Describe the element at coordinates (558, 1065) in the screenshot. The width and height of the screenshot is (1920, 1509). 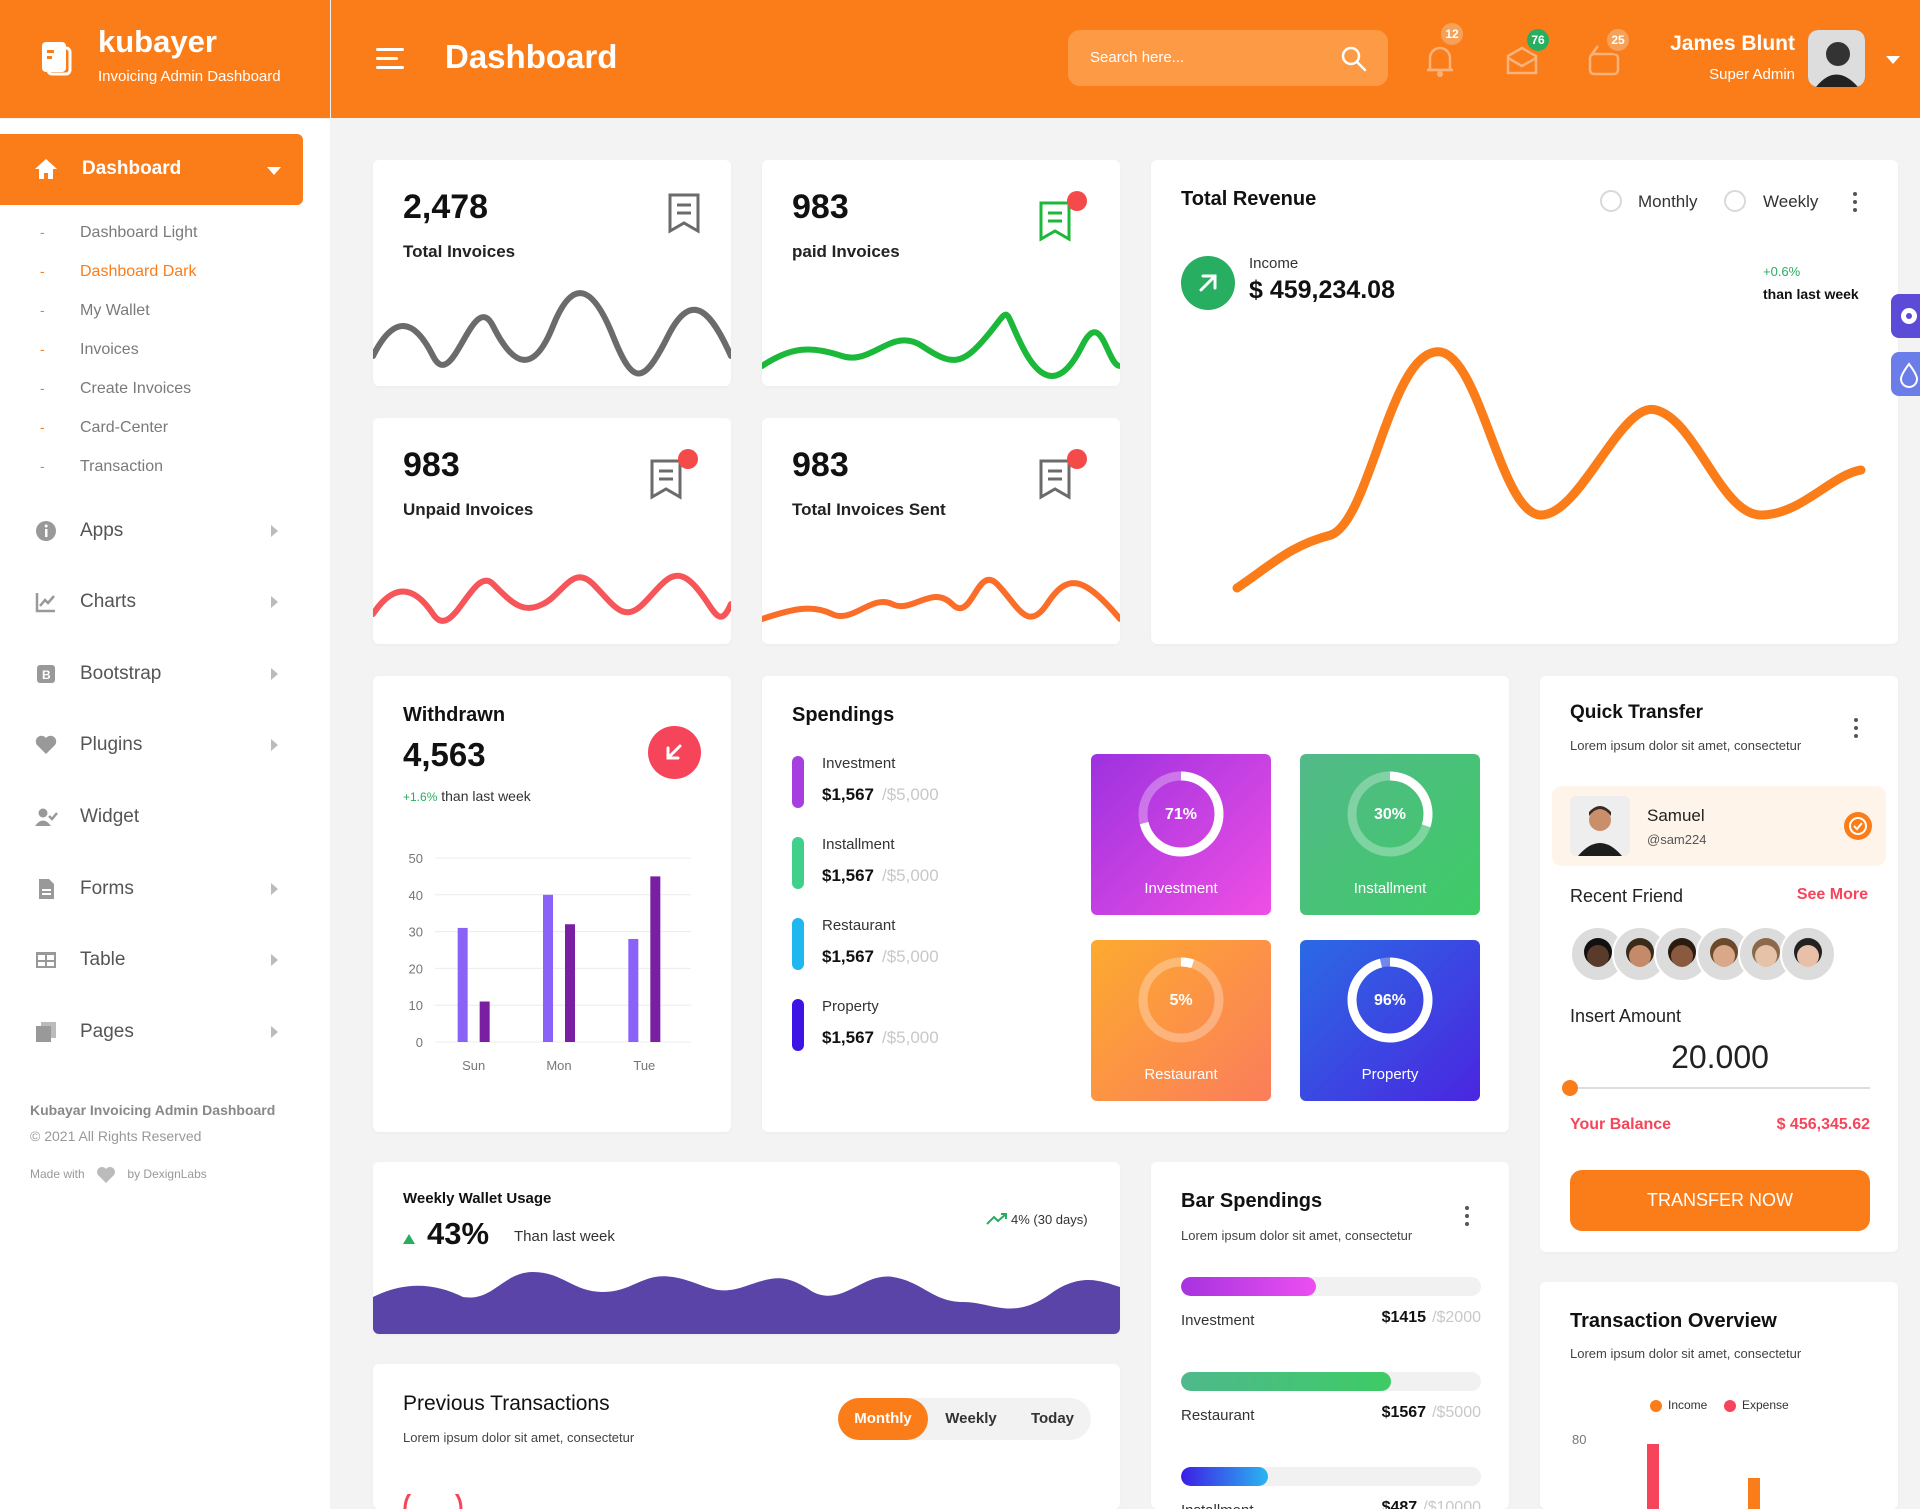
I see `x-tick-label: Mon` at that location.